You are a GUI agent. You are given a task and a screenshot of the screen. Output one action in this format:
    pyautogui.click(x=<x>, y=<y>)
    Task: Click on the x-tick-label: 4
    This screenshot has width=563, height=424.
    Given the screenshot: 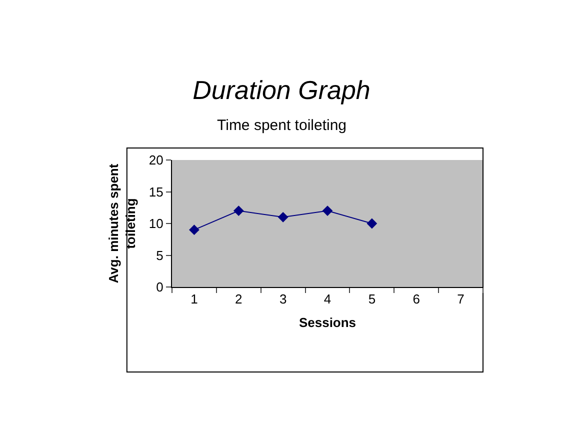 What is the action you would take?
    pyautogui.click(x=328, y=299)
    